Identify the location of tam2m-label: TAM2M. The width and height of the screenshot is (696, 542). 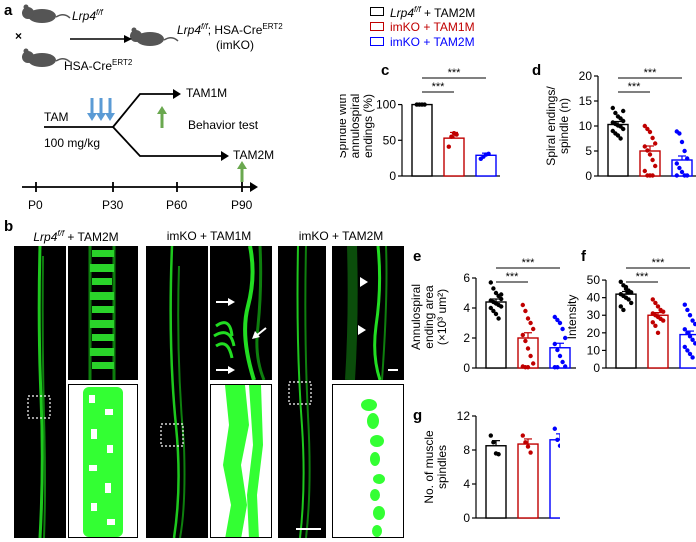
(254, 155).